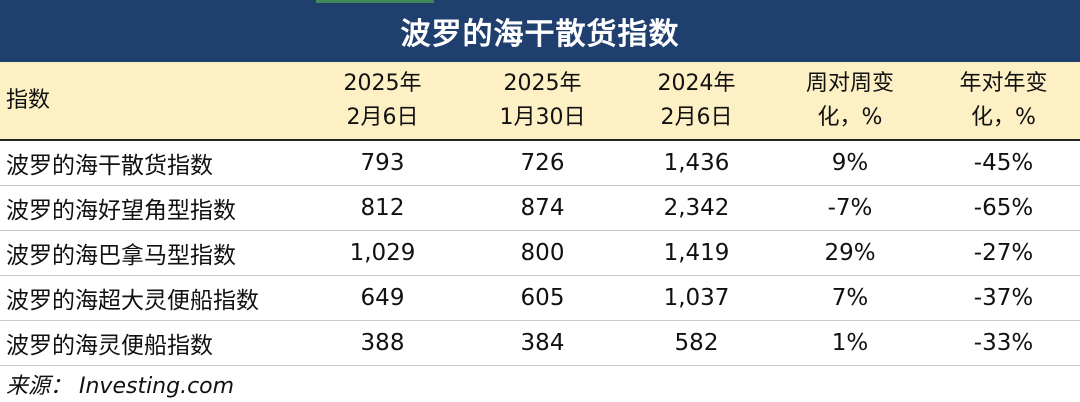 The width and height of the screenshot is (1080, 402). What do you see at coordinates (150, 101) in the screenshot?
I see `header-index-label: 指数` at bounding box center [150, 101].